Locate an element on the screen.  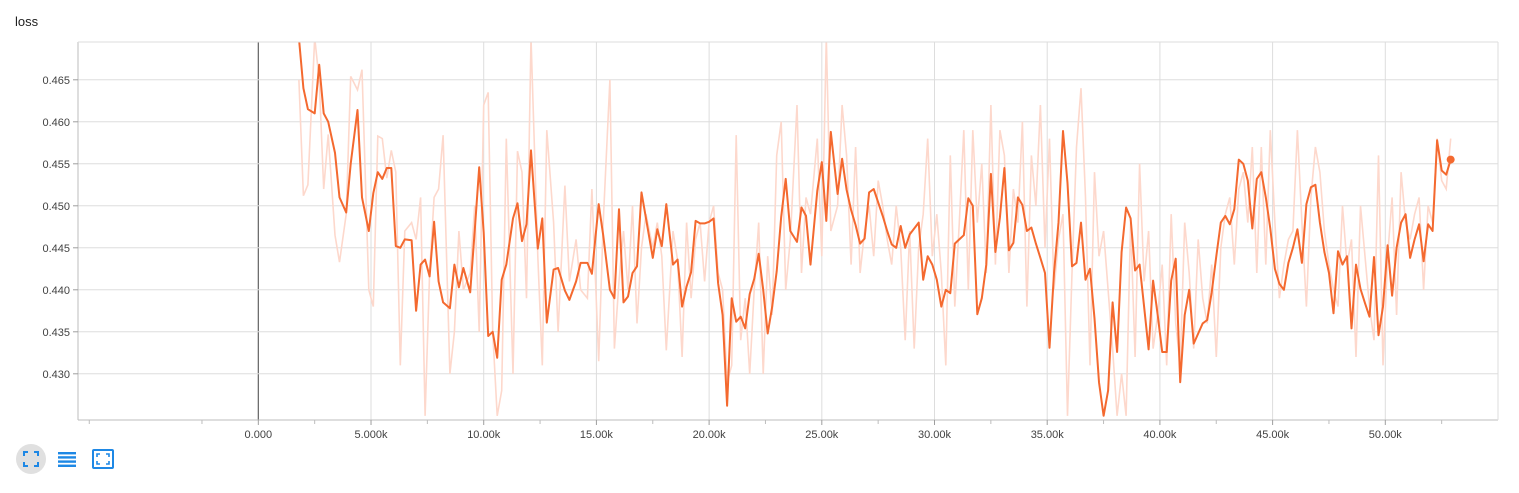
x-tick-label: 0.000 is located at coordinates (259, 435).